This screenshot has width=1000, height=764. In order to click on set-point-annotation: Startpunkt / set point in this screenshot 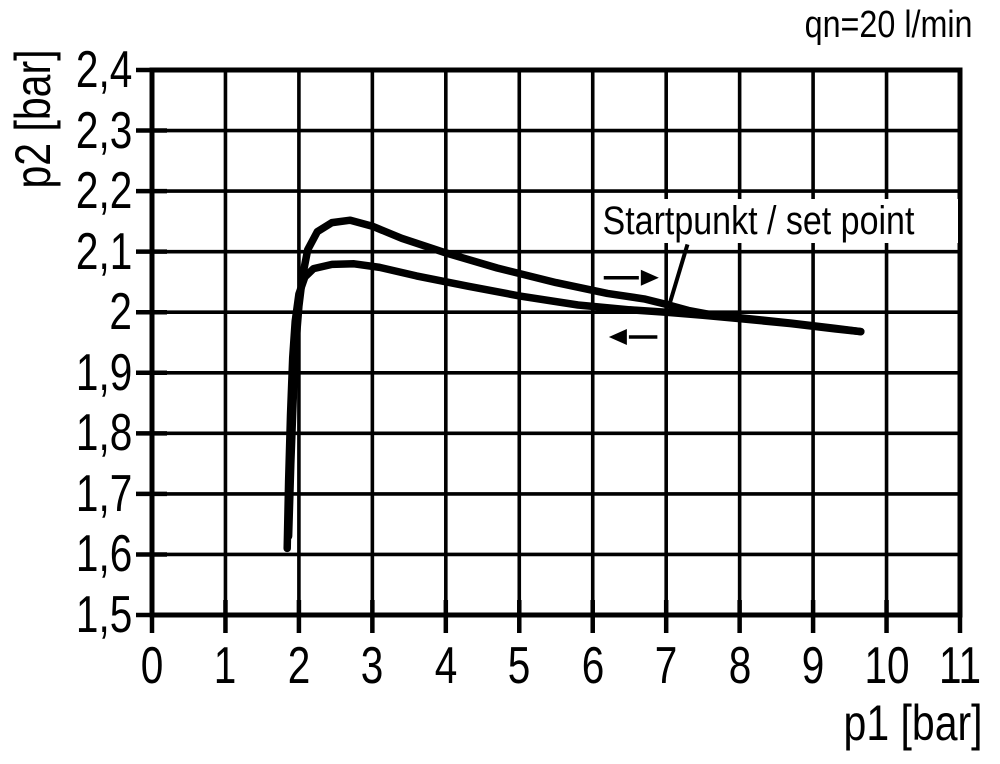, I will do `click(779, 221)`.